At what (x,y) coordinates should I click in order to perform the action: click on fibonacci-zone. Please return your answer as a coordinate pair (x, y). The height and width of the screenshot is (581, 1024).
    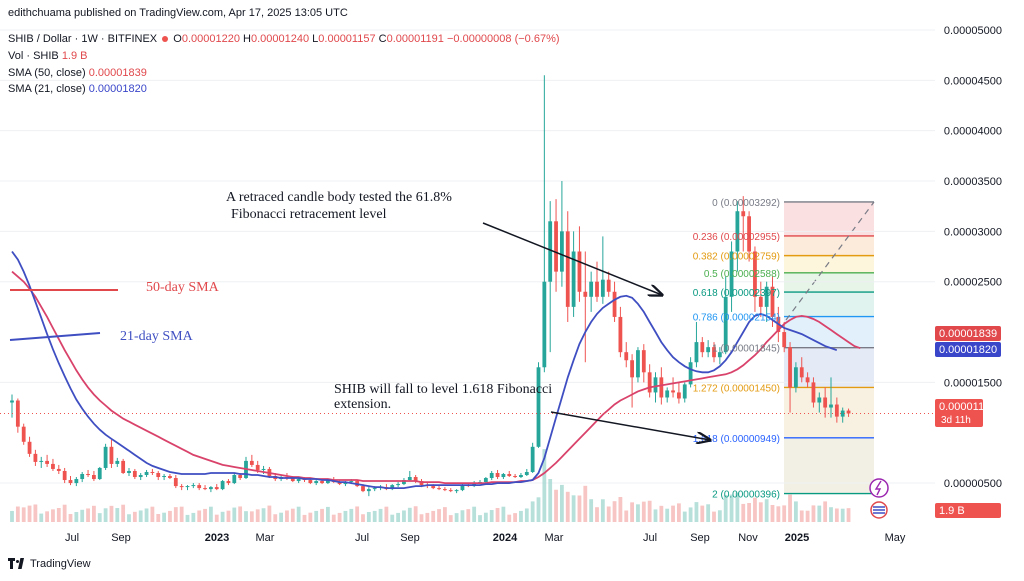
    Looking at the image, I should click on (829, 348).